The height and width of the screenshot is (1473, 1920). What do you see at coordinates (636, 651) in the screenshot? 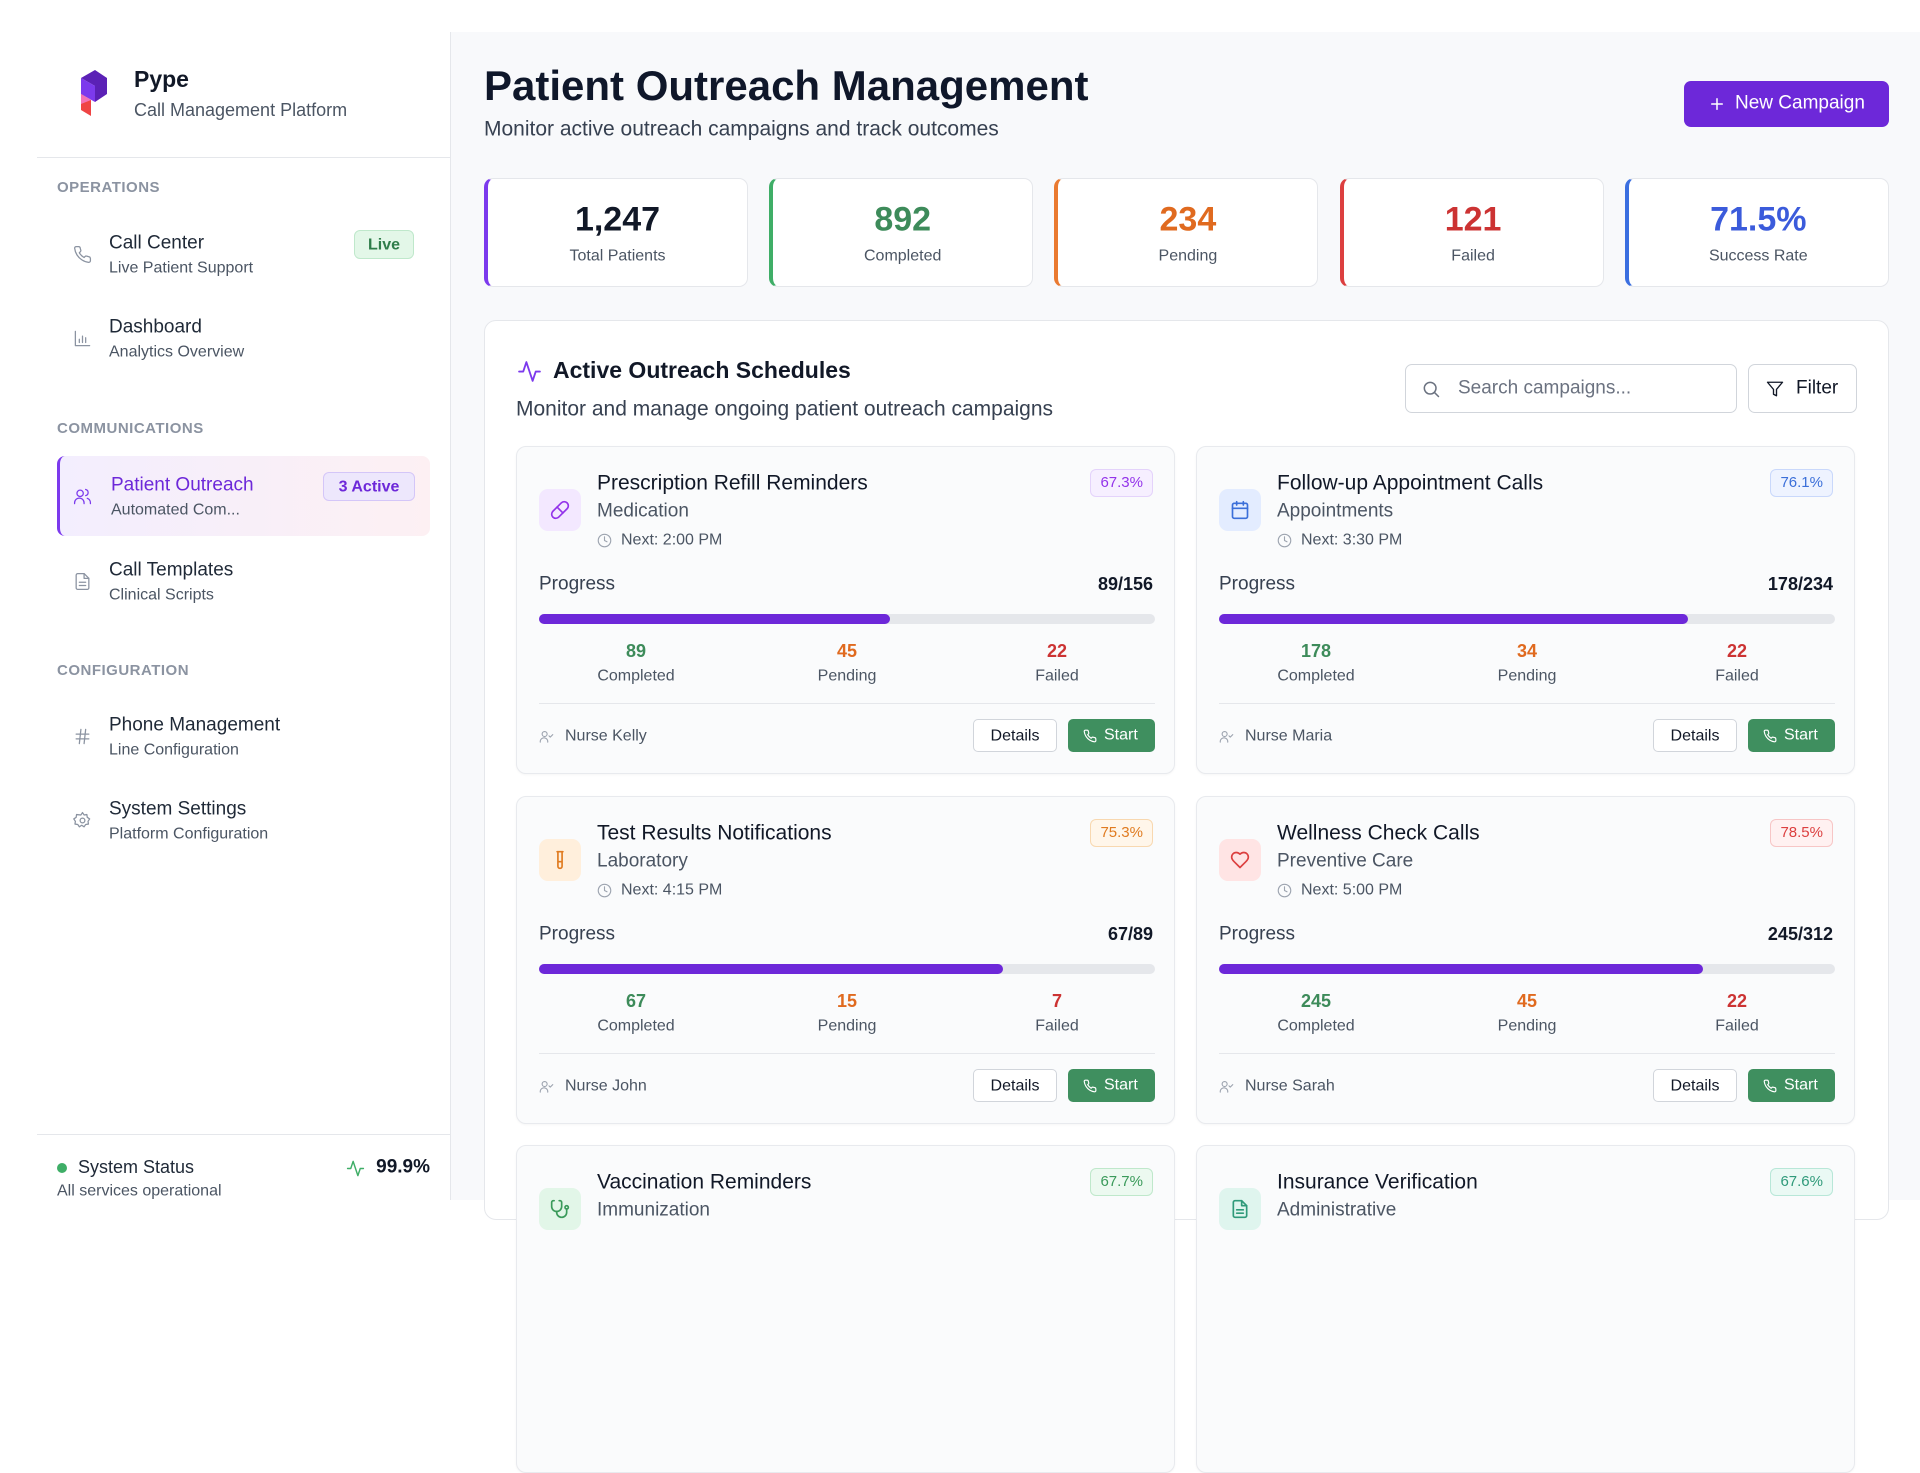
I see `stat-number: 89` at bounding box center [636, 651].